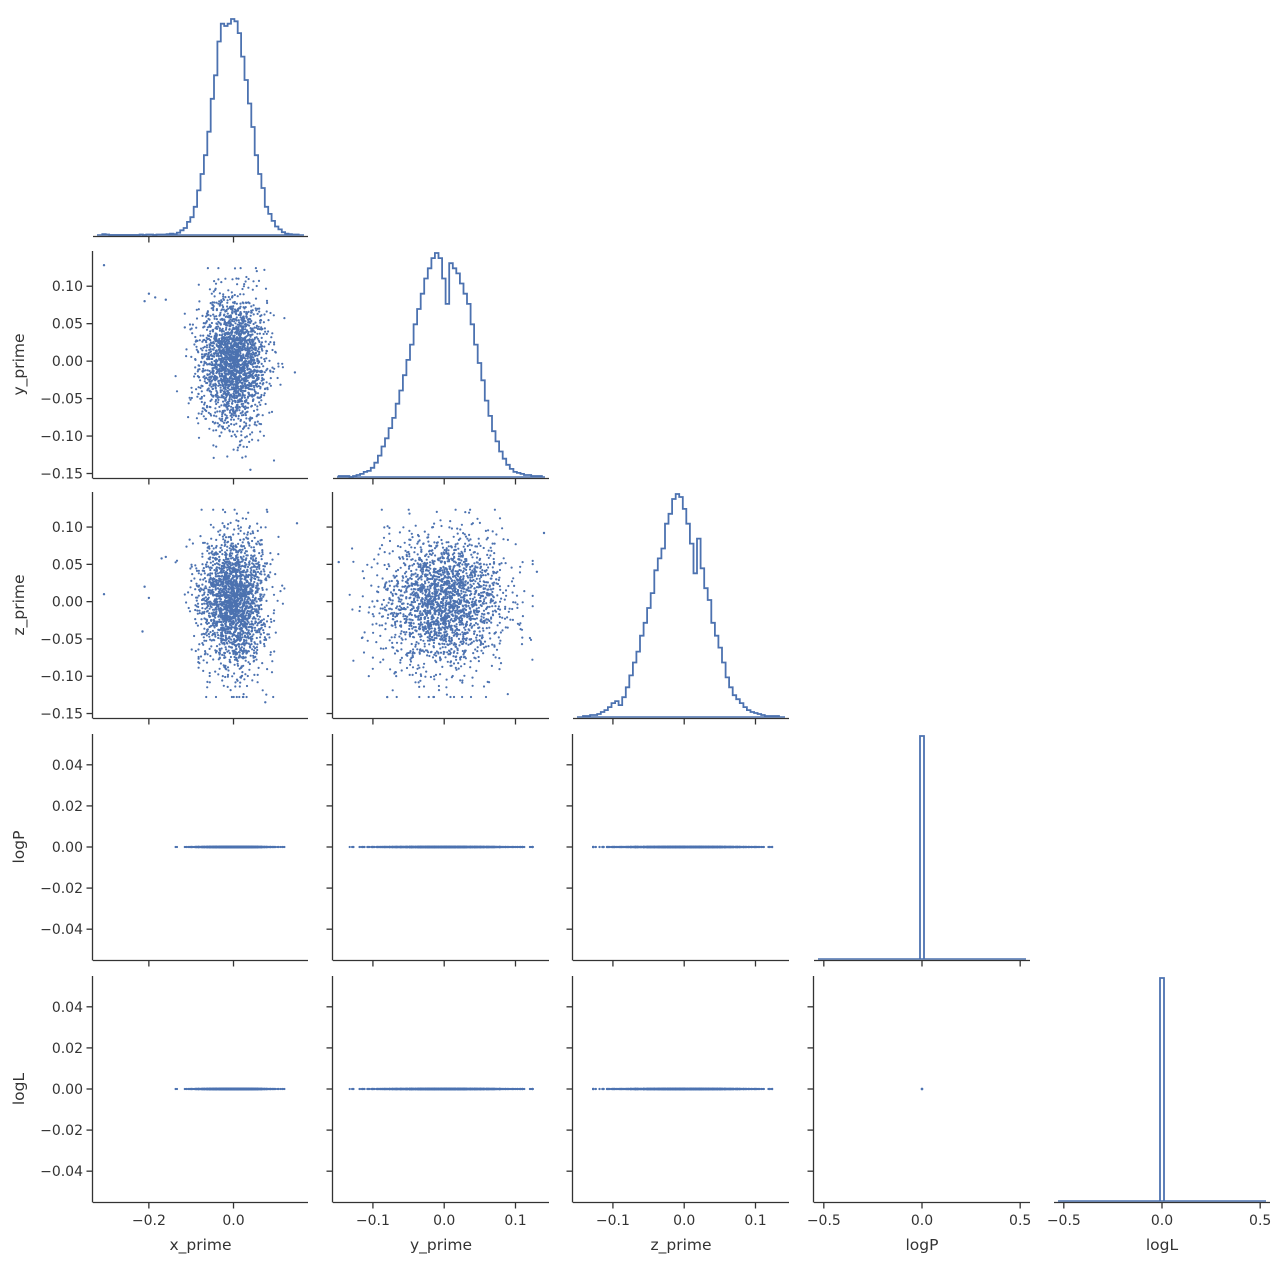 Image resolution: width=1282 pixels, height=1263 pixels. Describe the element at coordinates (61, 715) in the screenshot. I see `y-tick-label: −0.15` at that location.